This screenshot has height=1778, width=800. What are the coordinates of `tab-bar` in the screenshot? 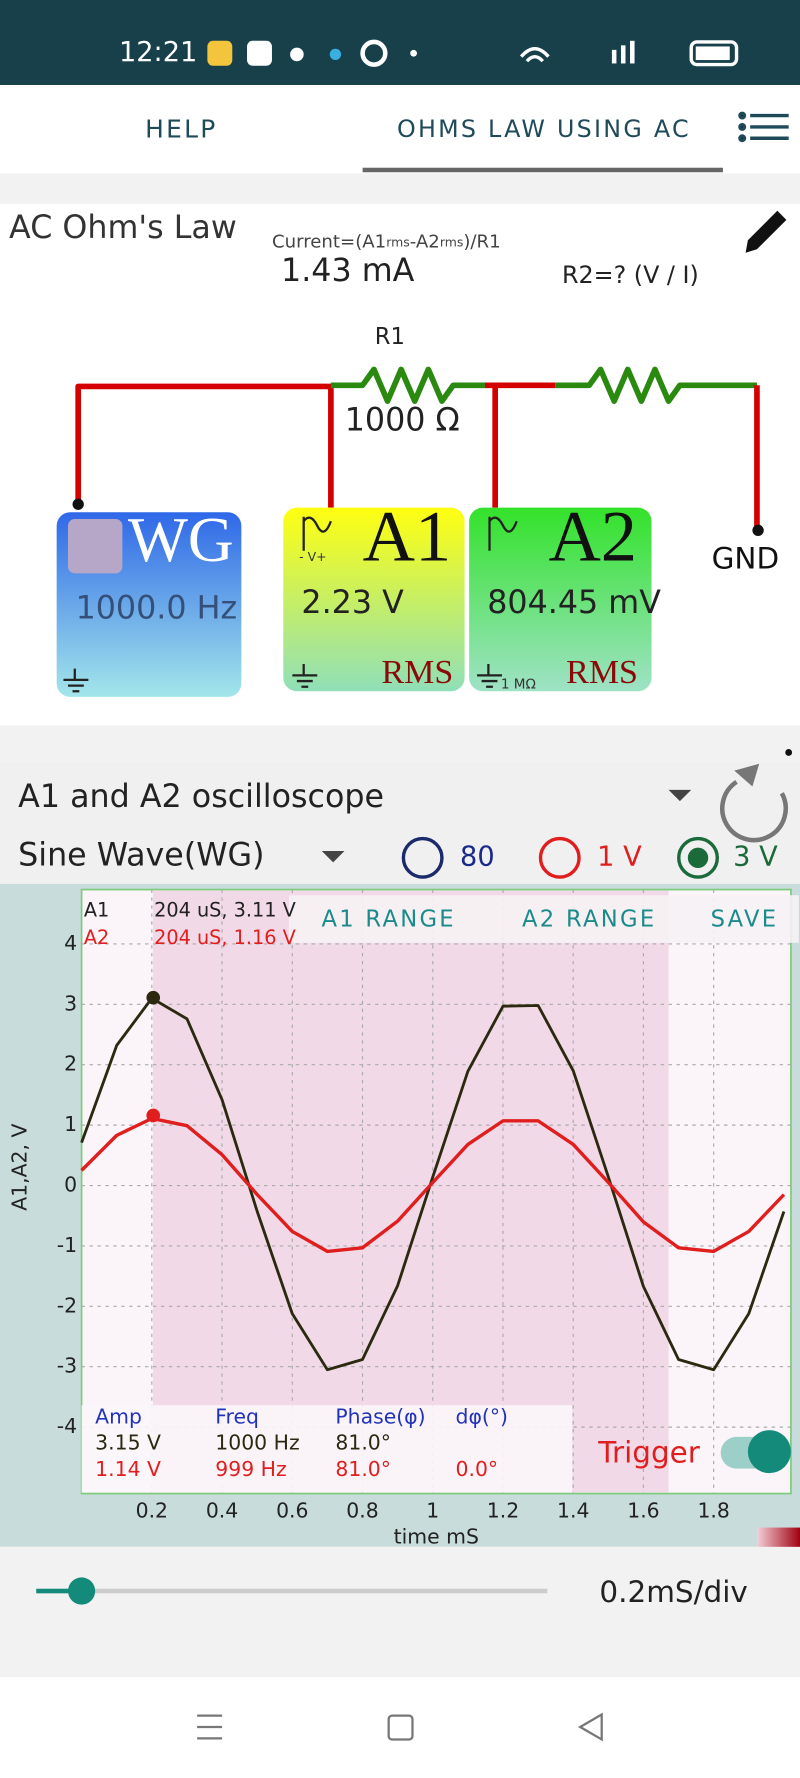 It's located at (400, 129).